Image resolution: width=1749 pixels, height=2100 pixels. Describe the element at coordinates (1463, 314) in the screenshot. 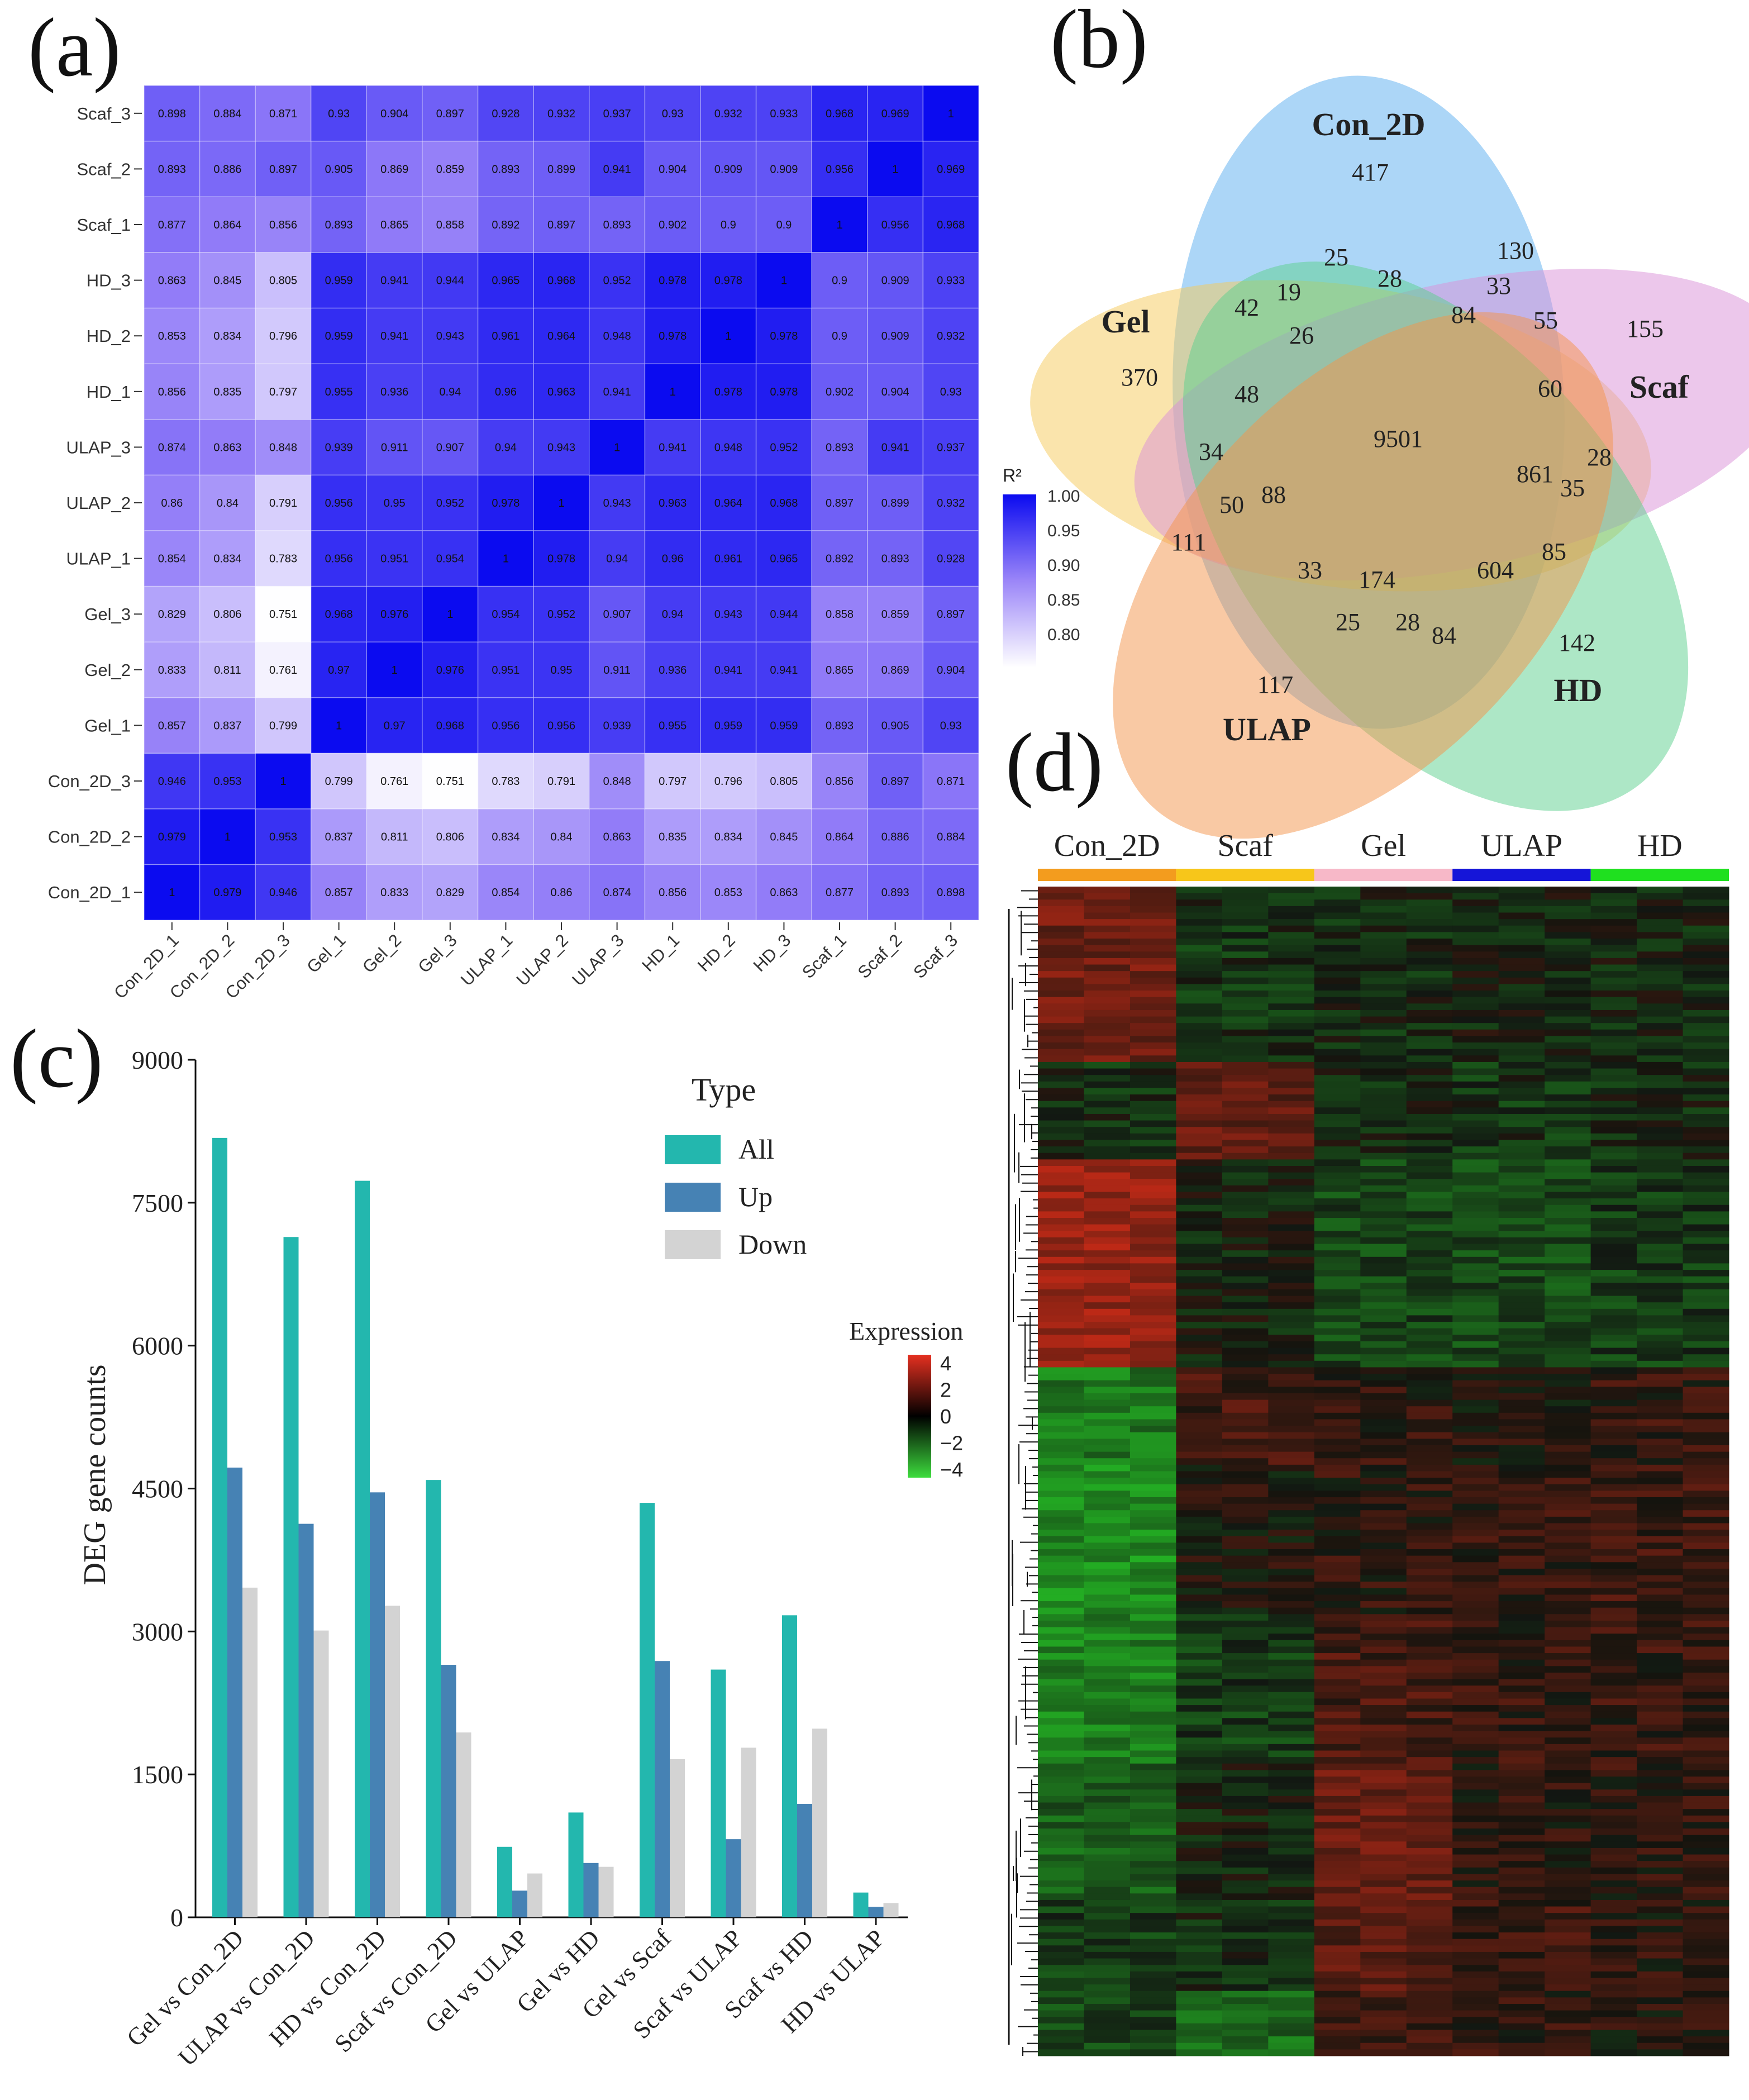

I see `venn-count: 84` at that location.